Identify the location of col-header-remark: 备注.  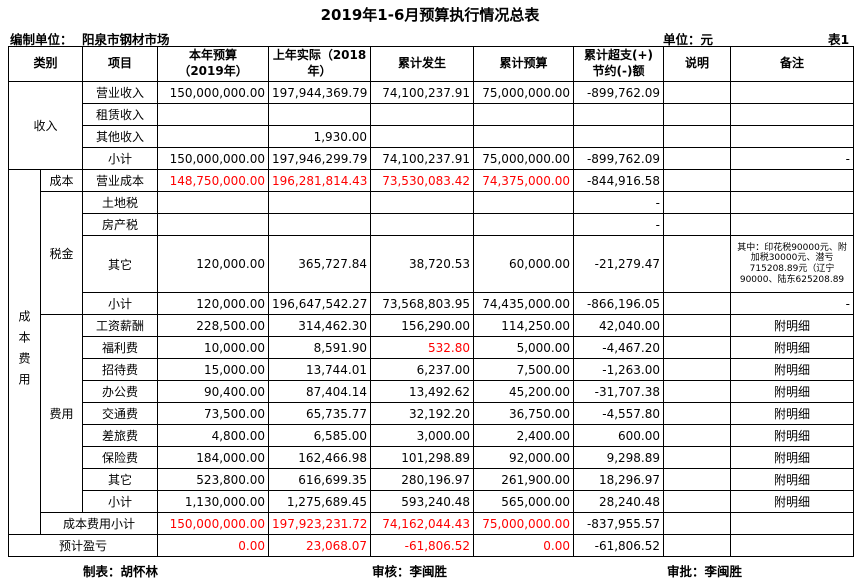
(792, 64).